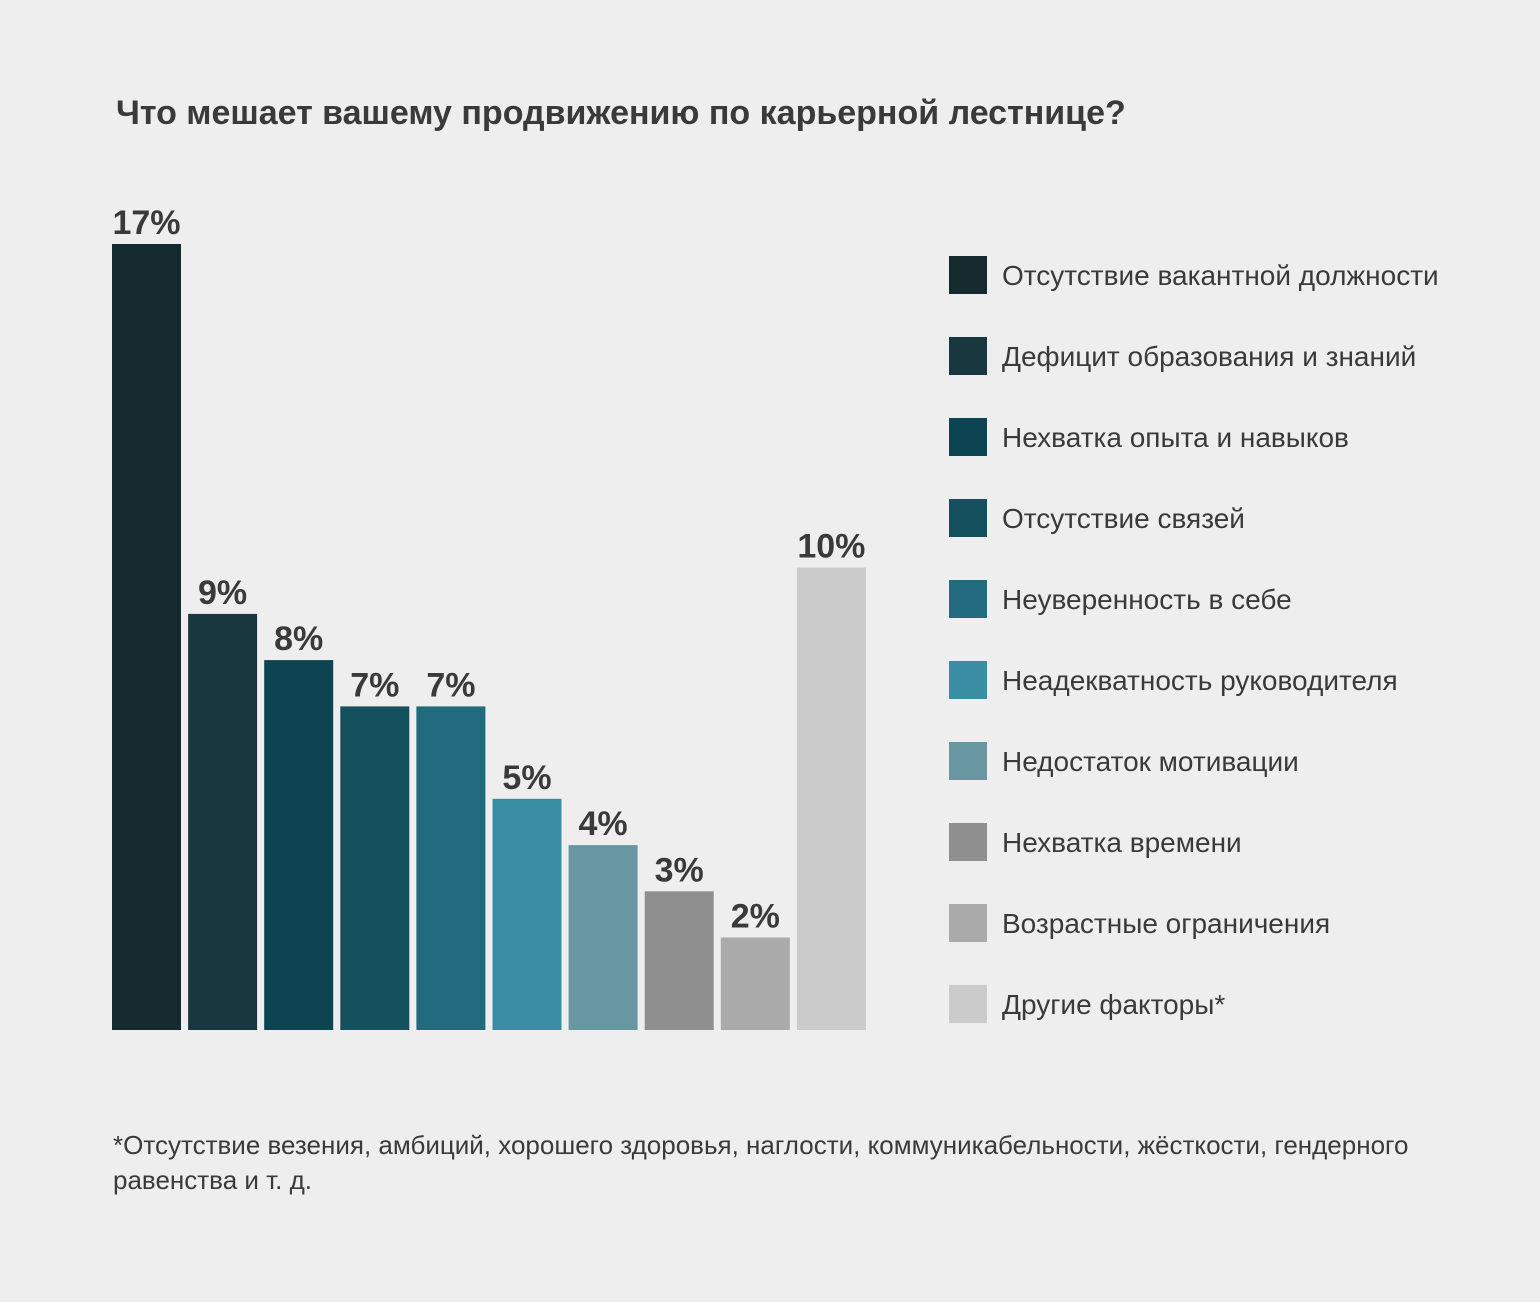 This screenshot has width=1540, height=1302. Describe the element at coordinates (1239, 458) in the screenshot. I see `legend-item: Нехватка опыта и навыков` at that location.